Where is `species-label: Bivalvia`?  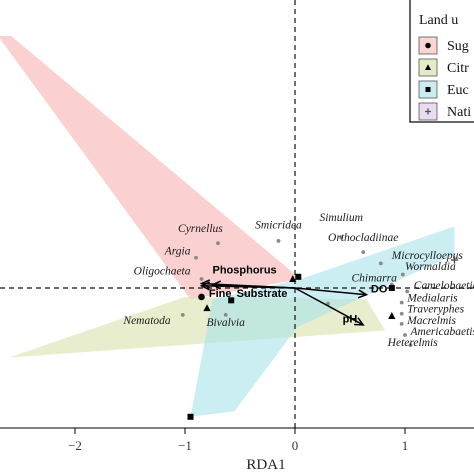 species-label: Bivalvia is located at coordinates (226, 323).